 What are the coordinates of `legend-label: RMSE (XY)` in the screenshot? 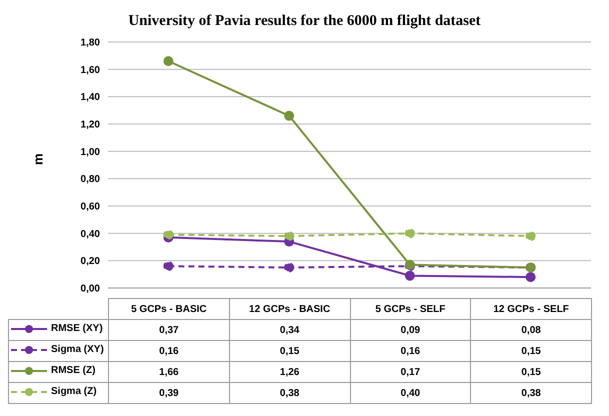 It's located at (77, 328).